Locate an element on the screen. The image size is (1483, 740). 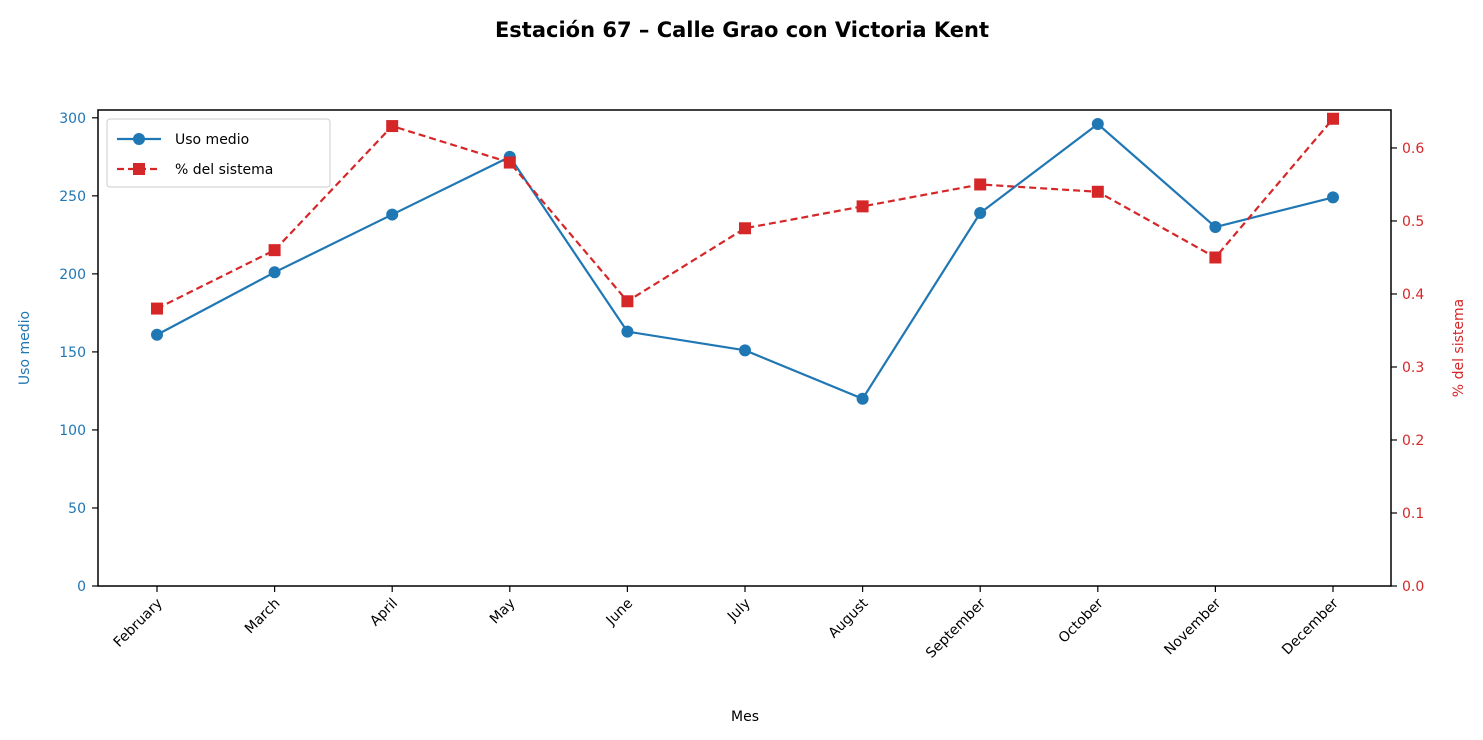
y-left-tick-label: 250 is located at coordinates (72, 197).